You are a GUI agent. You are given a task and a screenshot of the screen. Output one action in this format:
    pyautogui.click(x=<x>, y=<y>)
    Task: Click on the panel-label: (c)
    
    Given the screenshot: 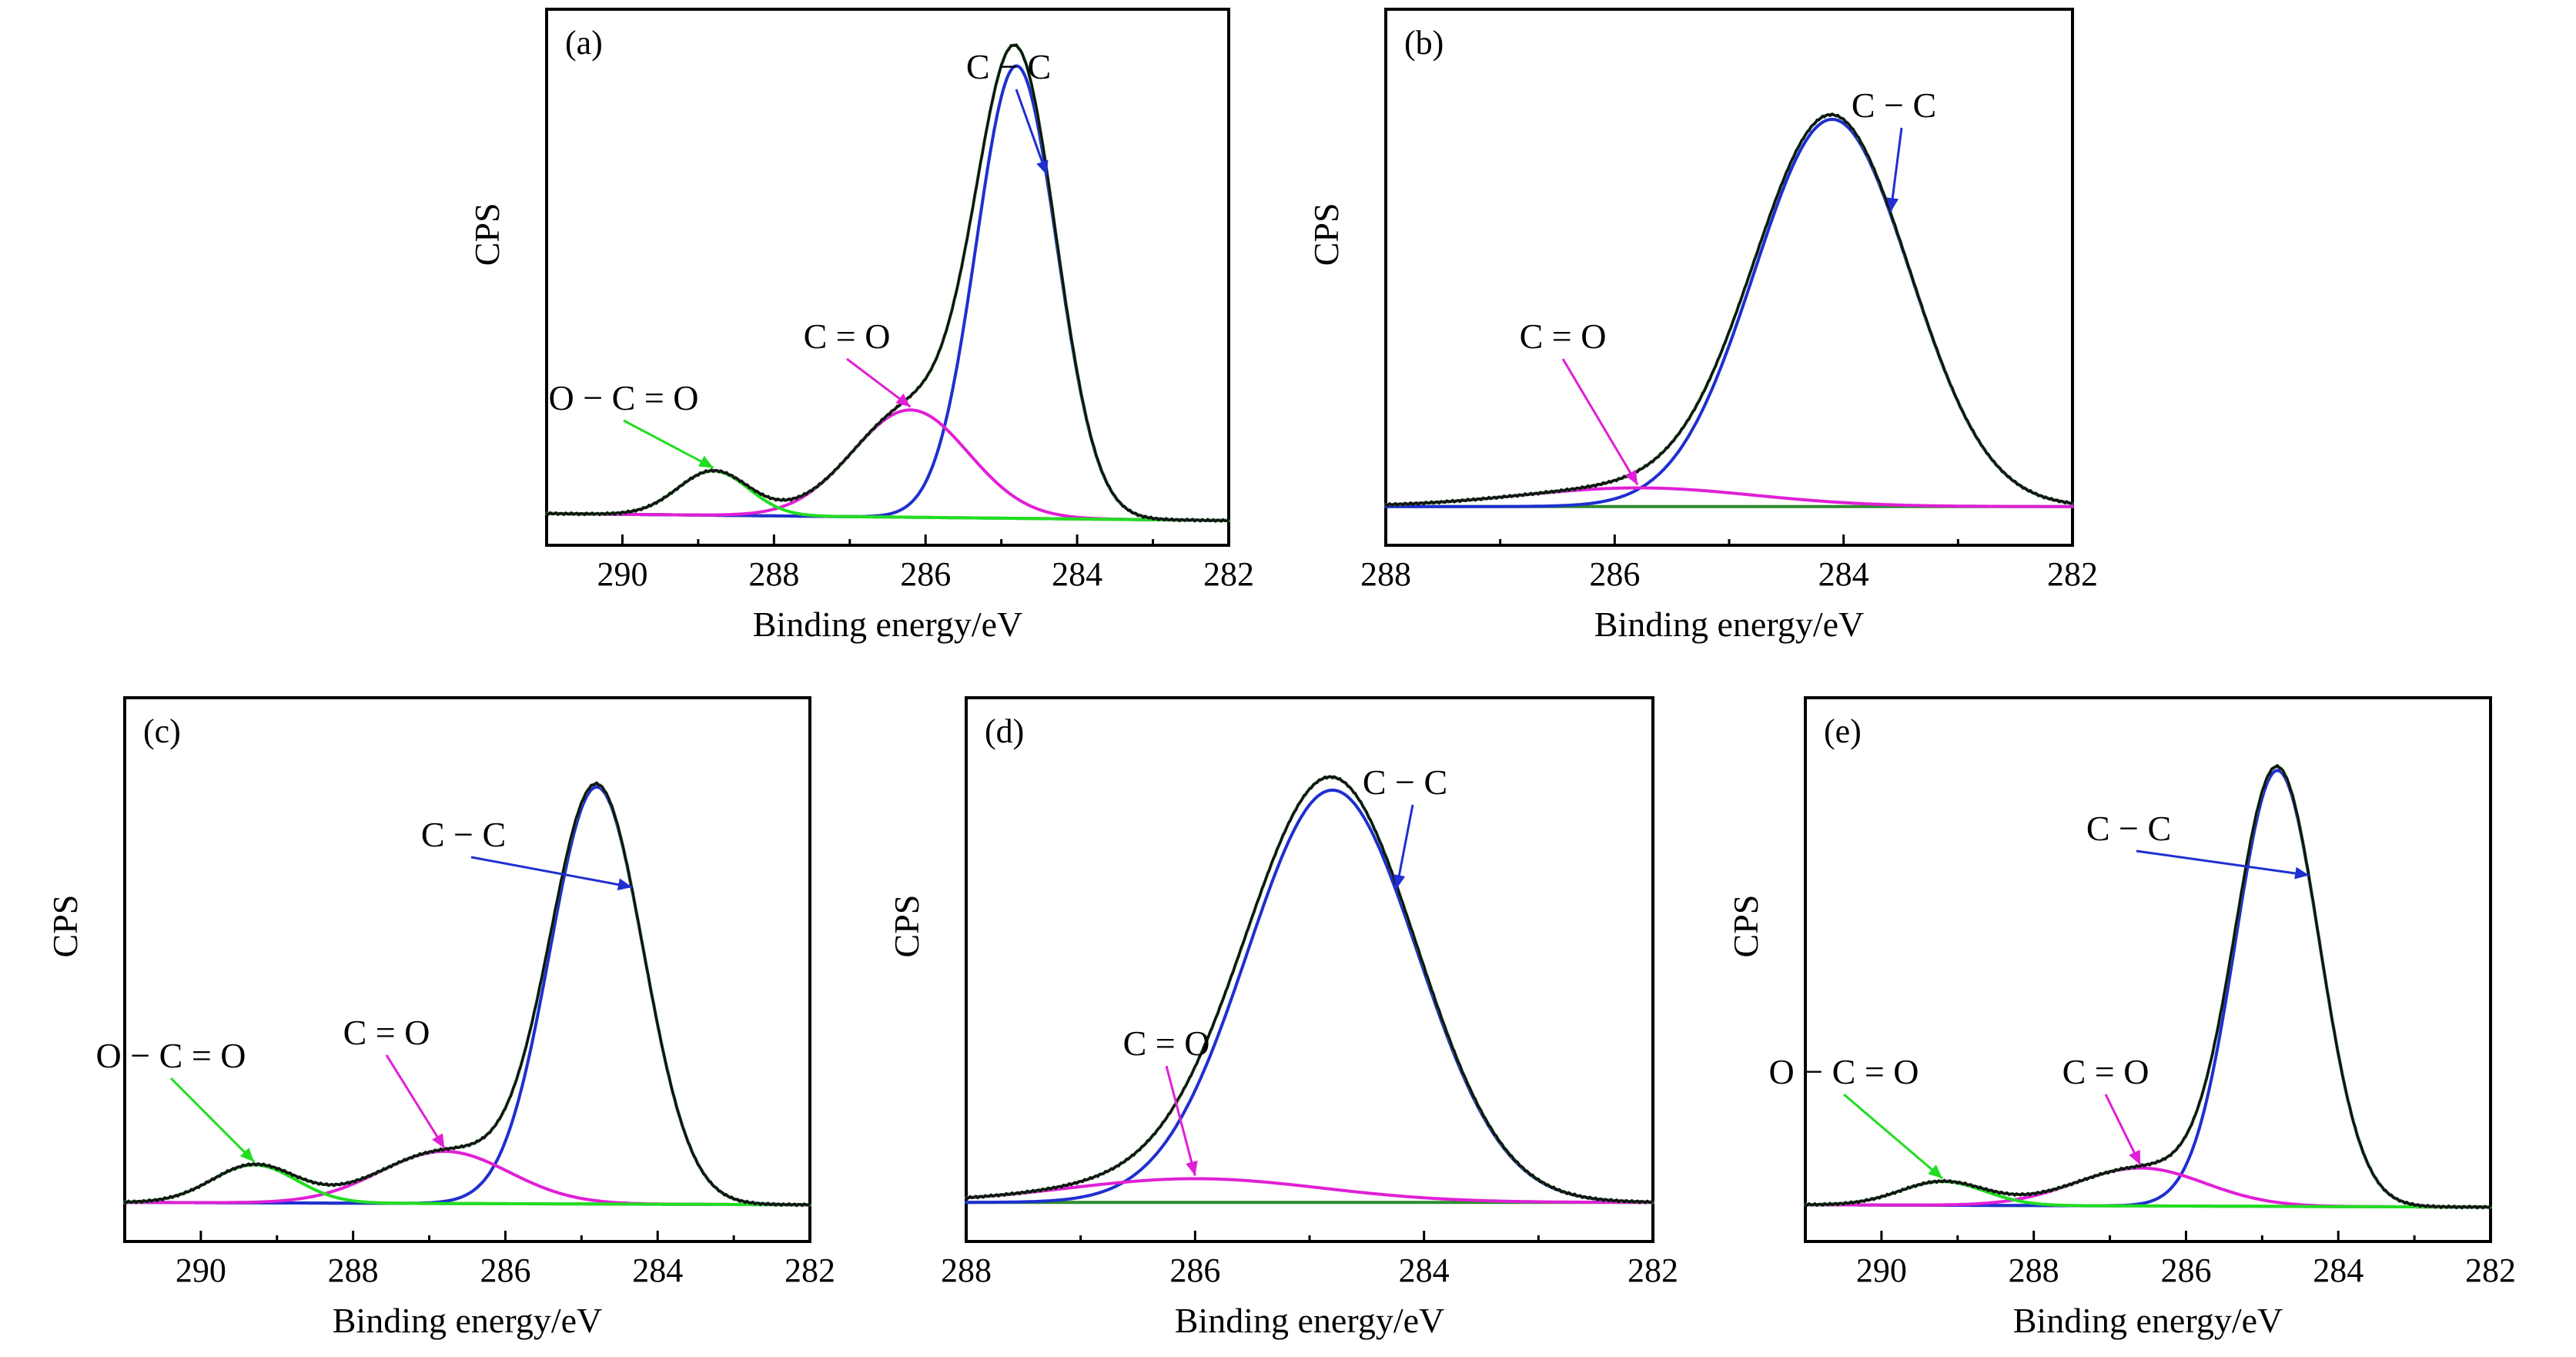 What is the action you would take?
    pyautogui.click(x=162, y=731)
    